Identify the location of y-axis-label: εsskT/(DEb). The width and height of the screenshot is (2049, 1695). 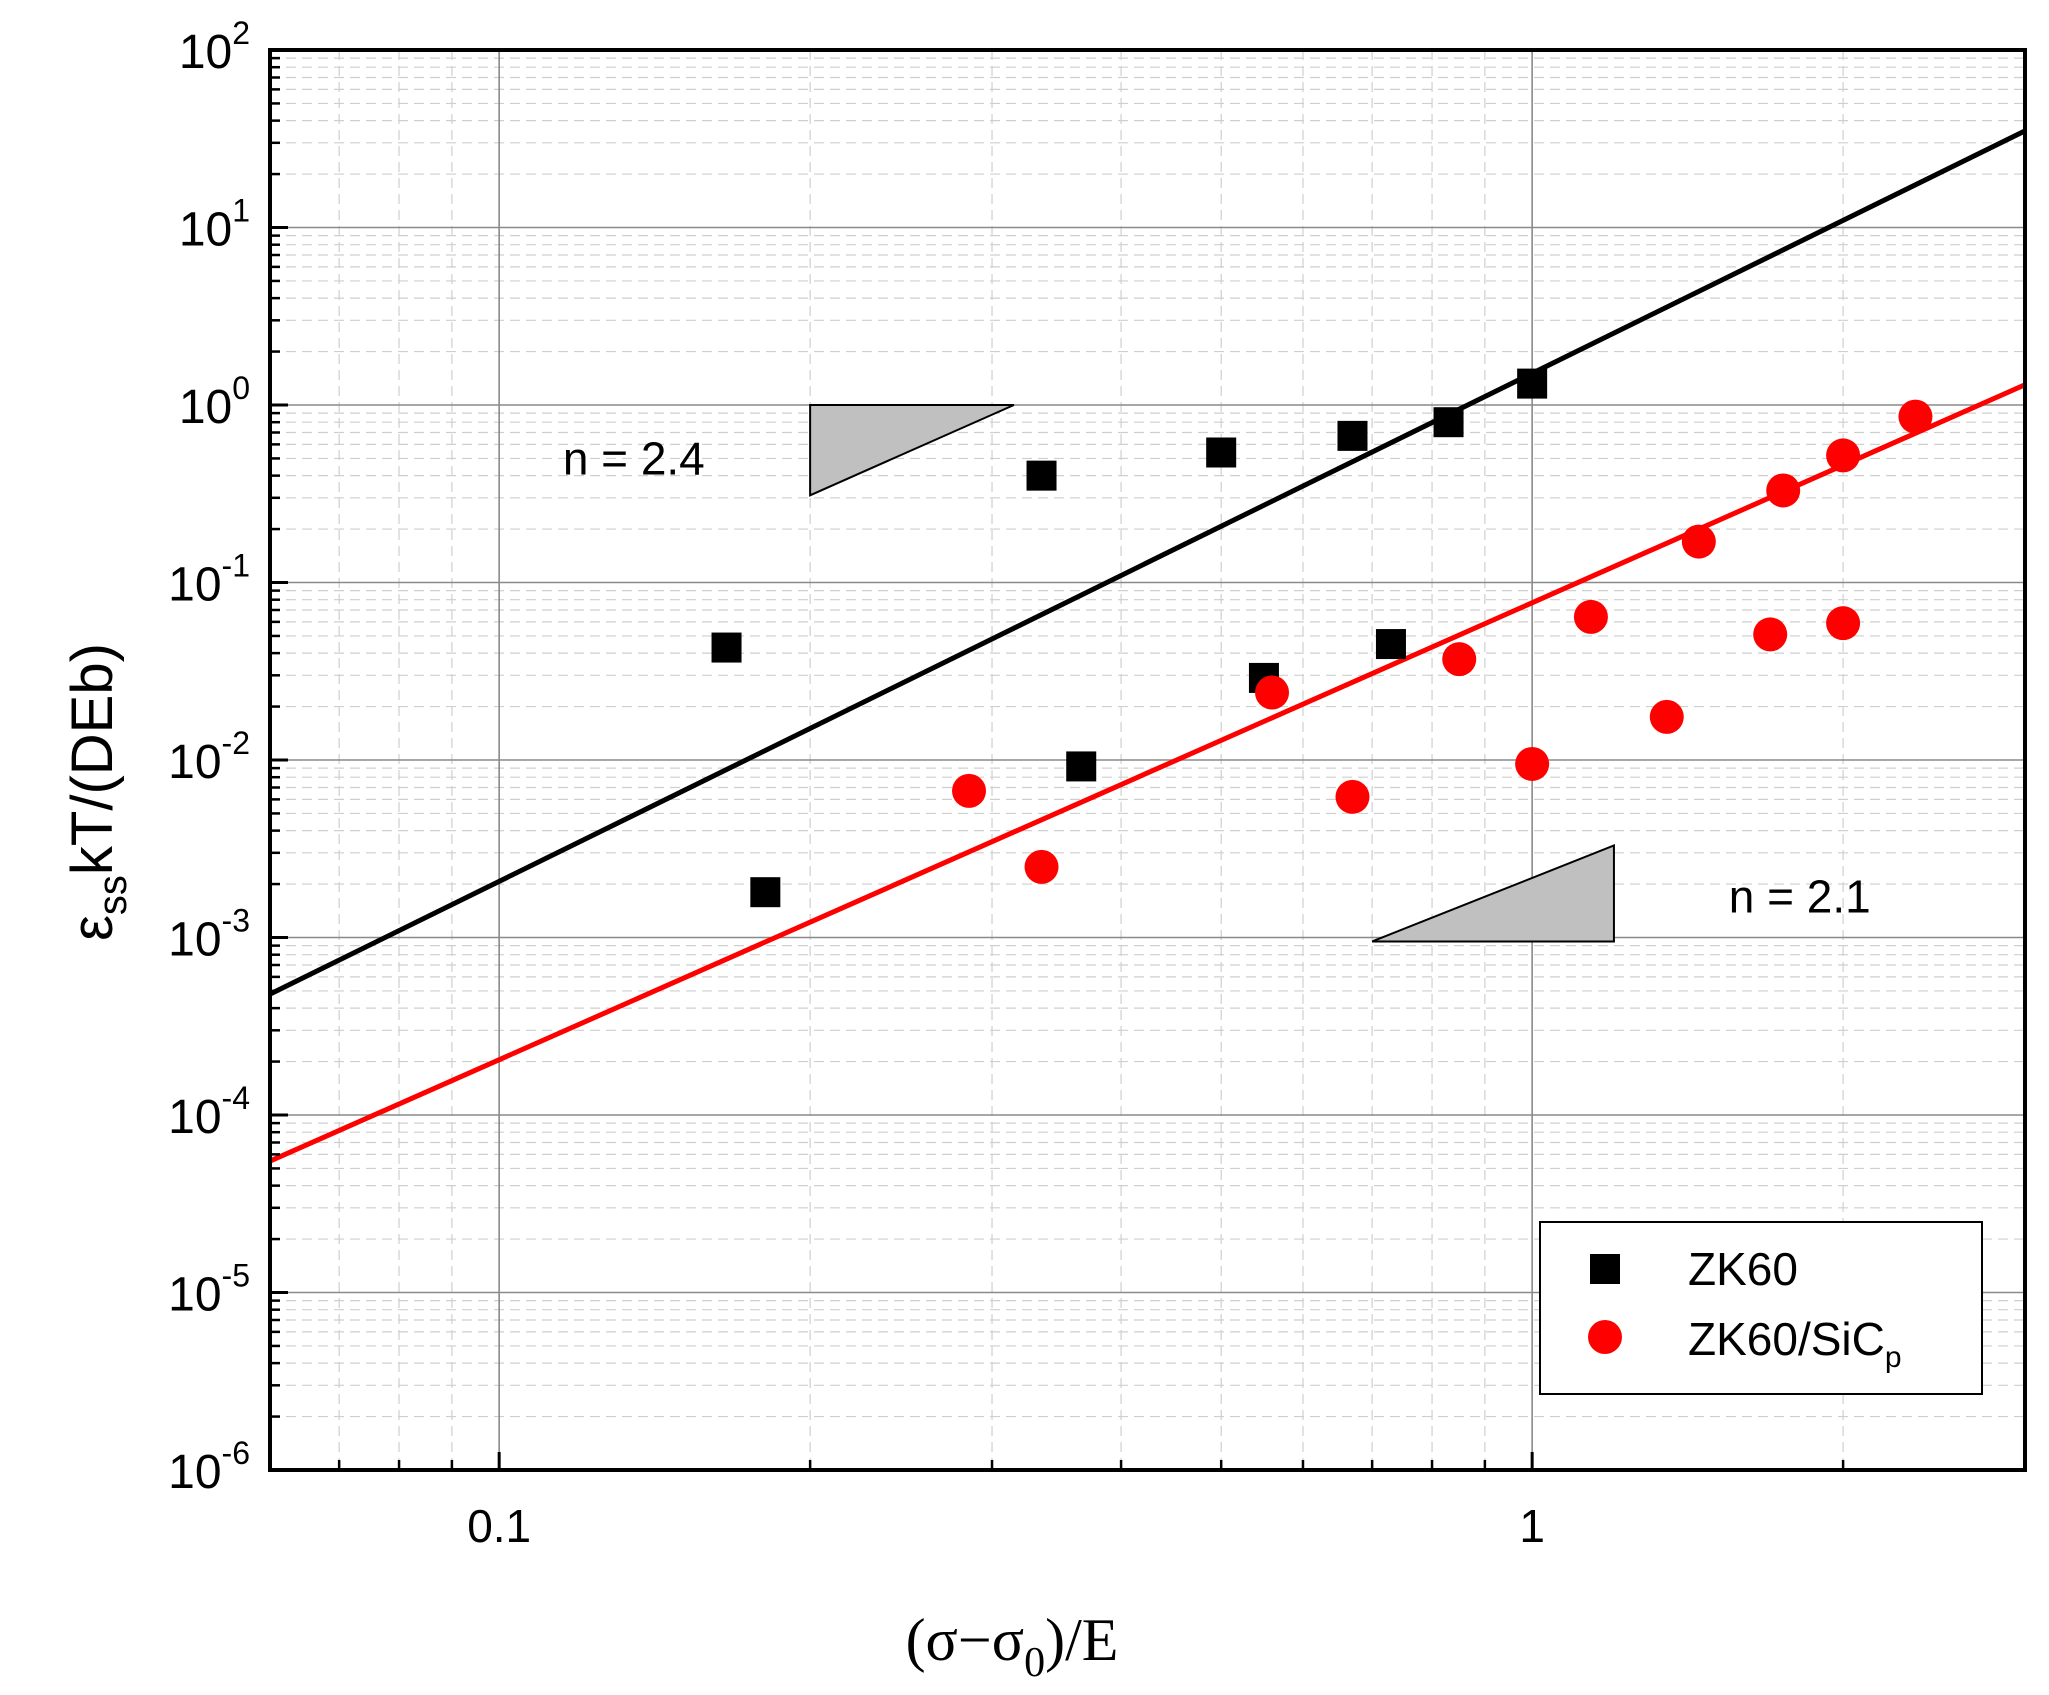
(97, 792).